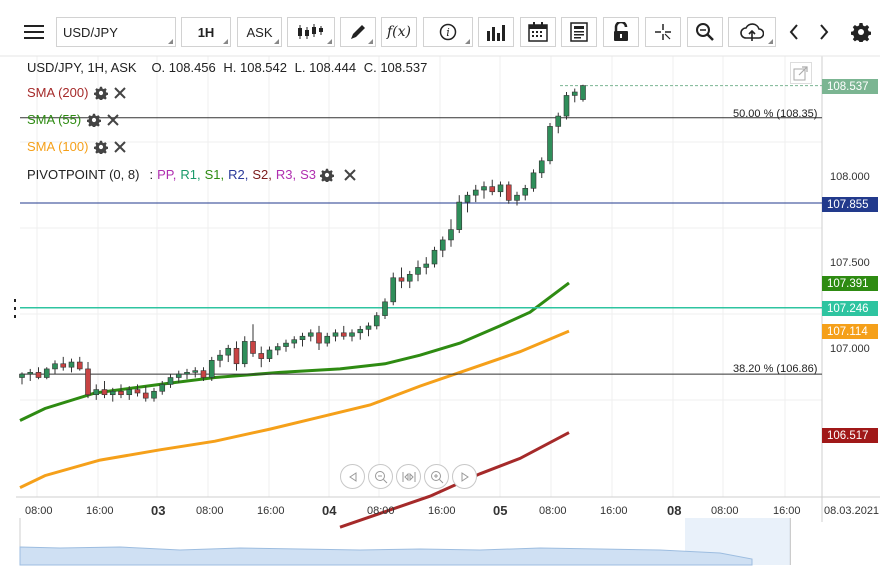 This screenshot has height=577, width=883. I want to click on sma-100-settings-button, so click(101, 147).